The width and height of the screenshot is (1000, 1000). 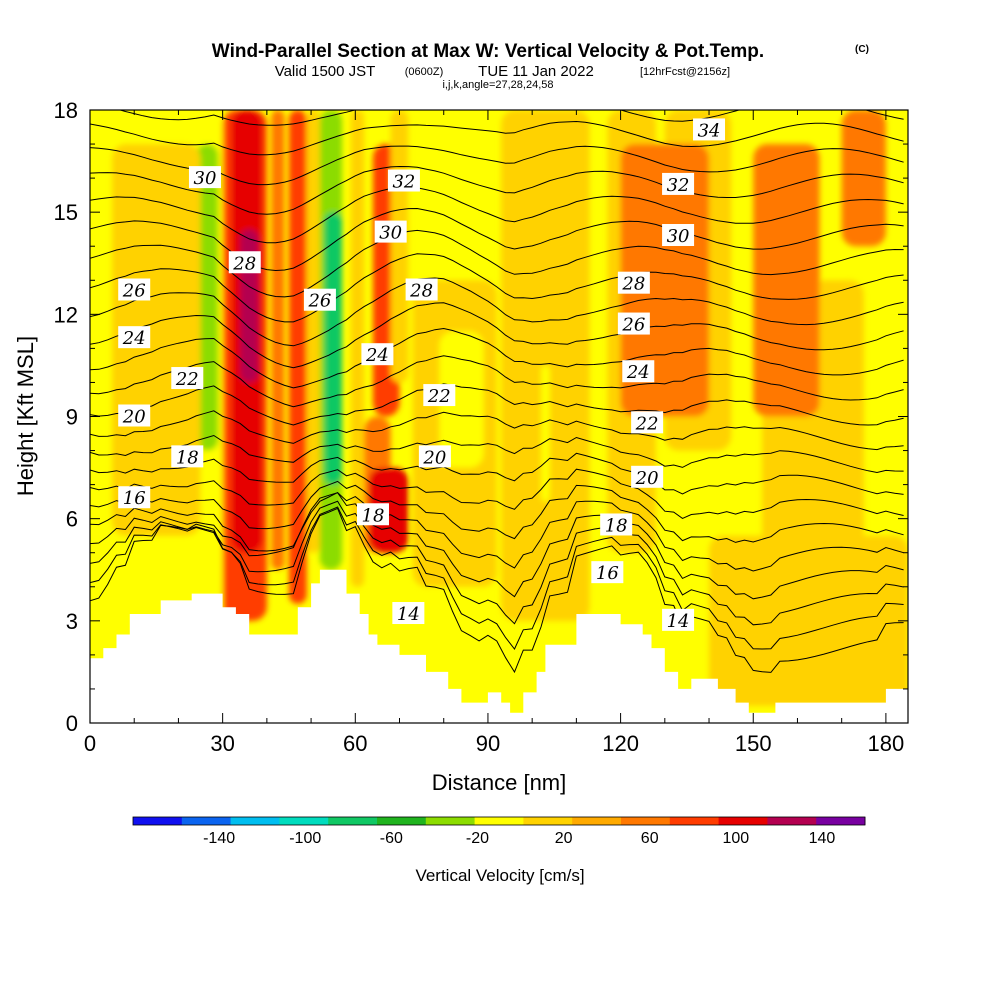 What do you see at coordinates (477, 838) in the screenshot?
I see `colorbar-tick-label: -20` at bounding box center [477, 838].